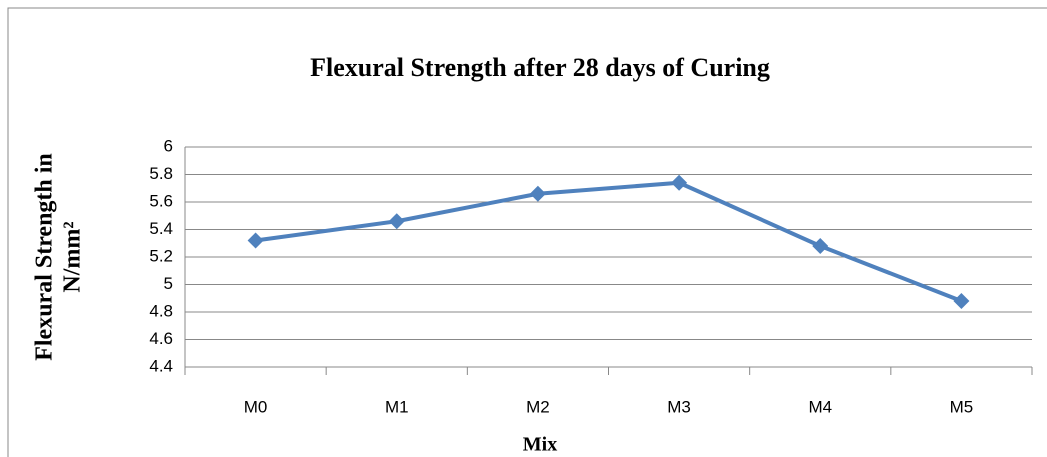 Image resolution: width=1047 pixels, height=457 pixels. Describe the element at coordinates (161, 255) in the screenshot. I see `y-tick-label: 5.2` at that location.